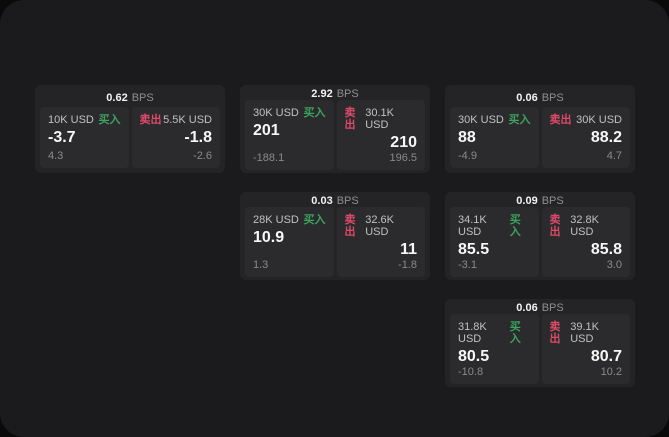  I want to click on sell-change: -1.8, so click(407, 265).